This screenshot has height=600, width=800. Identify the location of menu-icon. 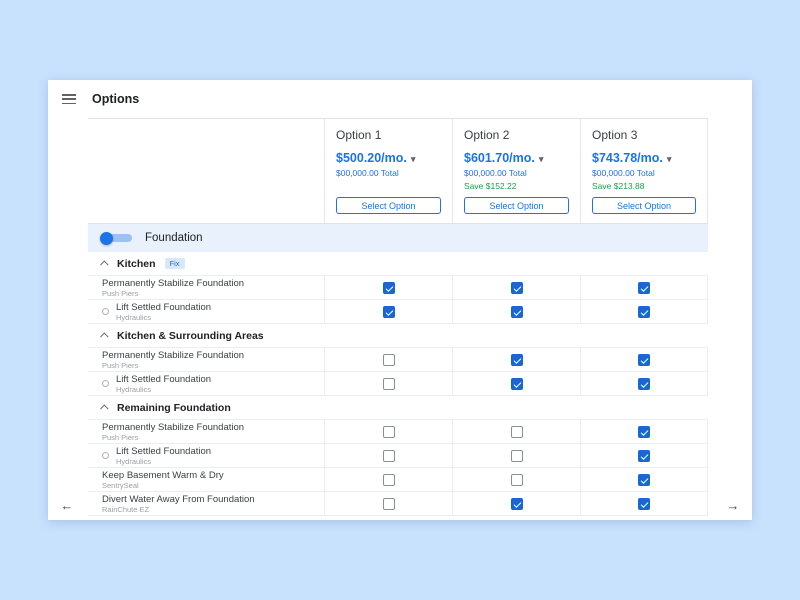
(69, 99).